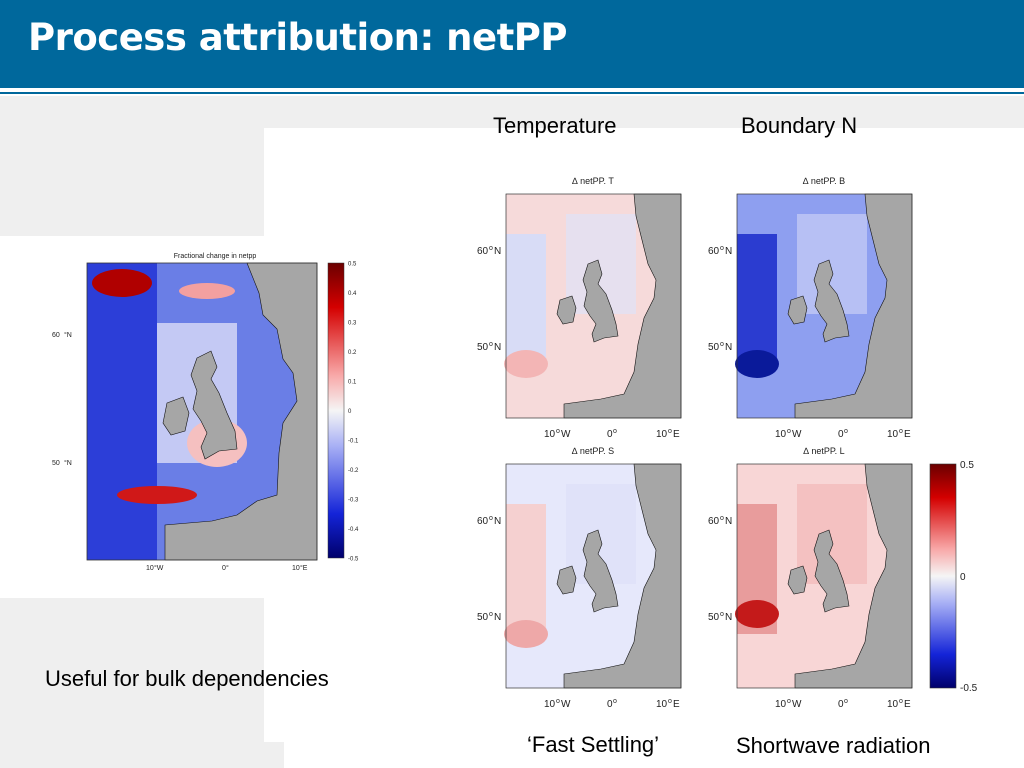  Describe the element at coordinates (296, 568) in the screenshot. I see `big-map-lon-10e: 10` at that location.